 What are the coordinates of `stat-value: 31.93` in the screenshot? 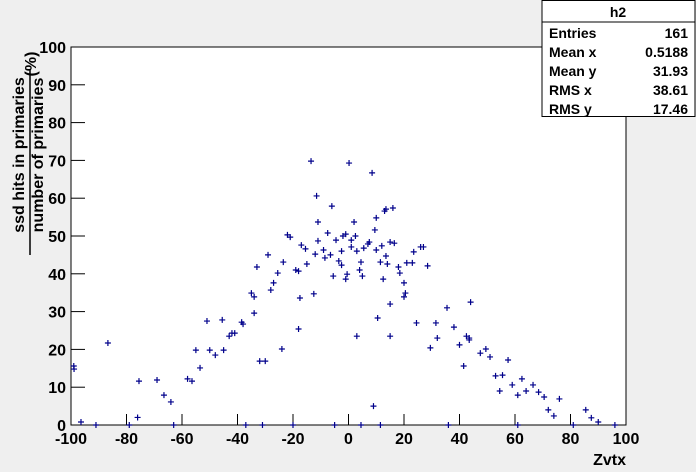 It's located at (670, 71).